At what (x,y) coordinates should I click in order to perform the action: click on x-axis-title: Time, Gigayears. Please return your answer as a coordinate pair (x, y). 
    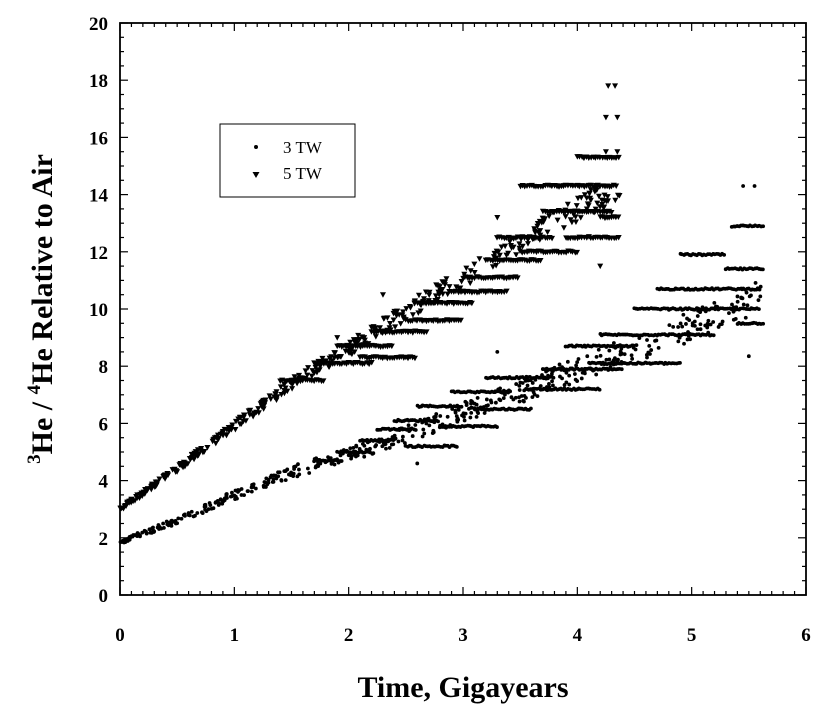
    Looking at the image, I should click on (462, 687).